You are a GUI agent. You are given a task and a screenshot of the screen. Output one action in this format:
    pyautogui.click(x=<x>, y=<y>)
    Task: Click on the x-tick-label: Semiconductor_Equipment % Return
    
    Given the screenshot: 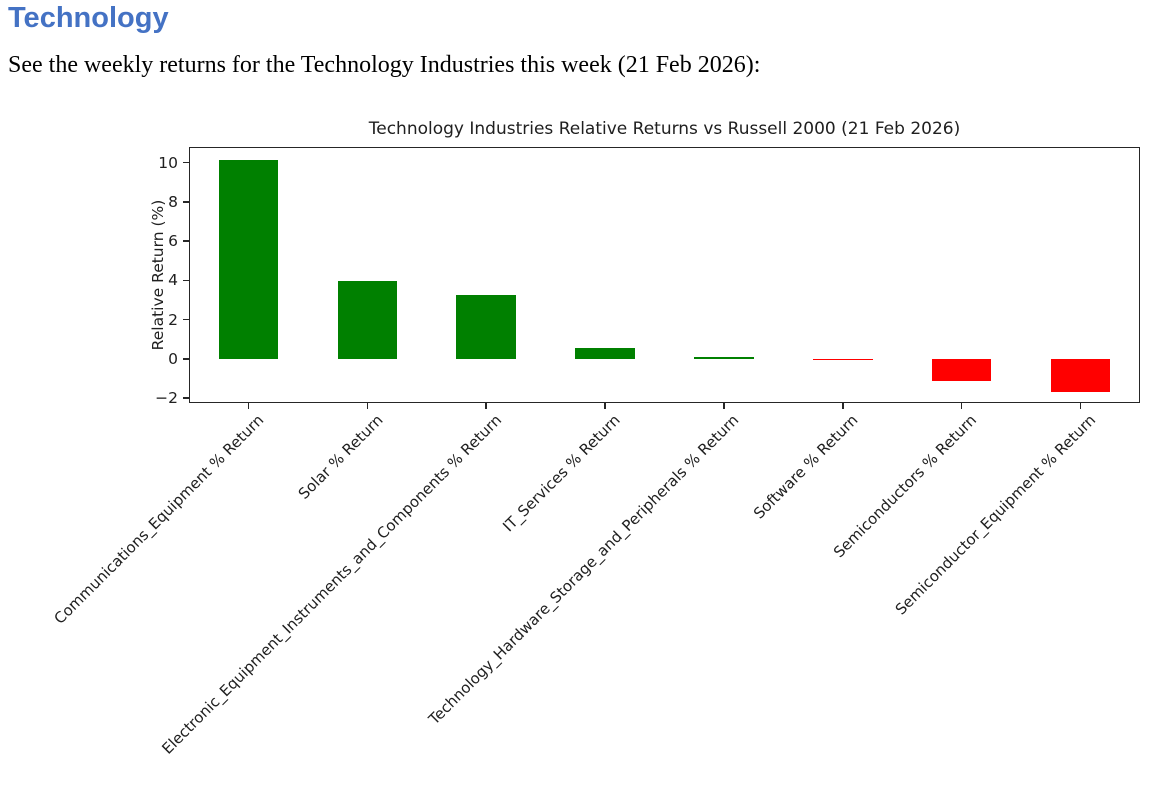 What is the action you would take?
    pyautogui.click(x=995, y=515)
    